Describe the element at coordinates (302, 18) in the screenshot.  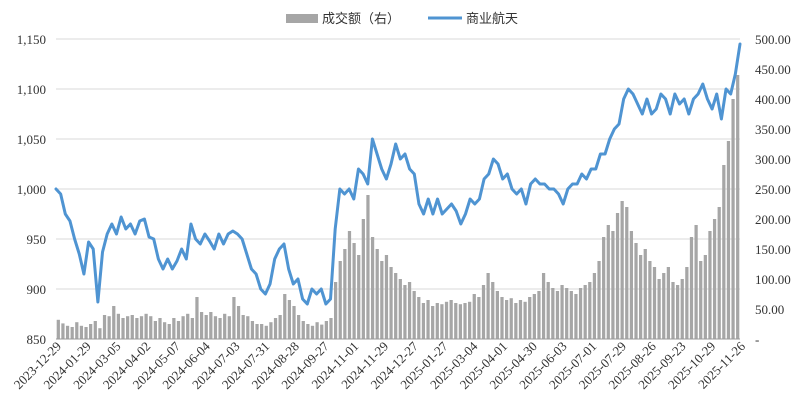
I see `legend-bar-swatch` at that location.